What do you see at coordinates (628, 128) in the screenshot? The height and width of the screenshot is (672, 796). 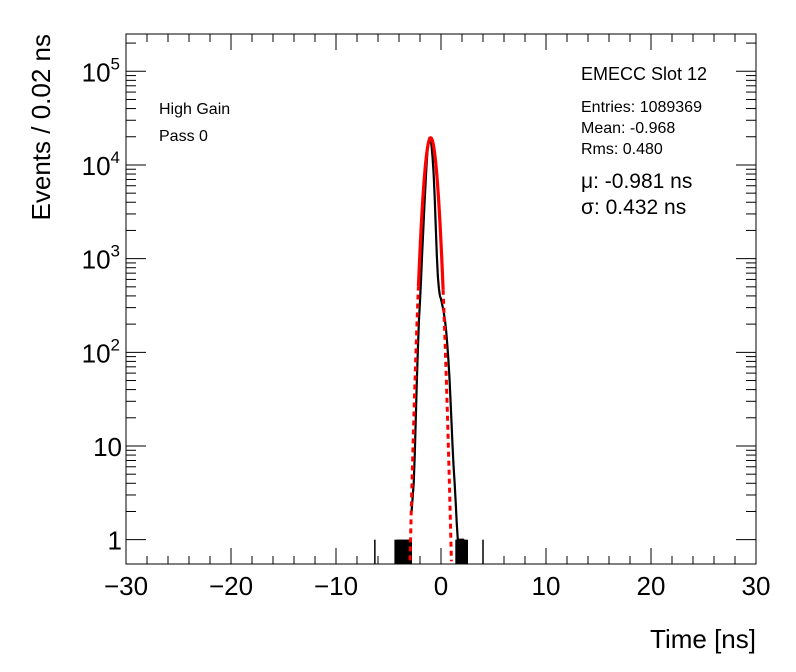 I see `mean-stat: Mean: -0.968` at bounding box center [628, 128].